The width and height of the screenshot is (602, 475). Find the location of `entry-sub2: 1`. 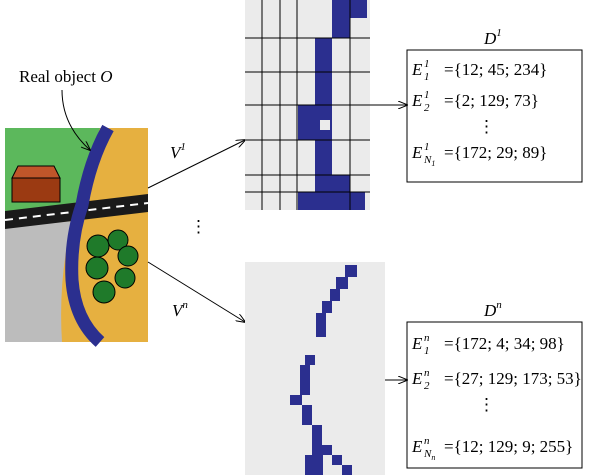

entry-sub2: 1 is located at coordinates (433, 163).